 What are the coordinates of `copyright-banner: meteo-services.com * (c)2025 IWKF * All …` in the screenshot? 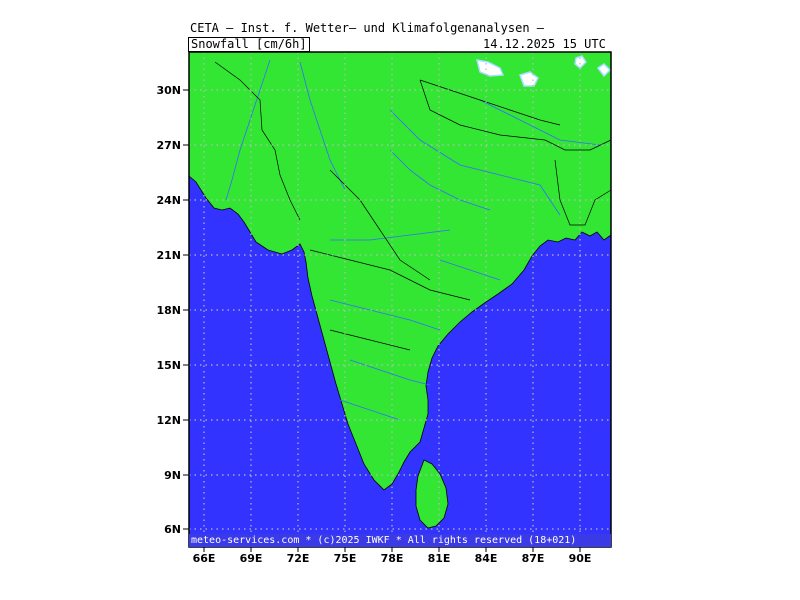 It's located at (400, 540).